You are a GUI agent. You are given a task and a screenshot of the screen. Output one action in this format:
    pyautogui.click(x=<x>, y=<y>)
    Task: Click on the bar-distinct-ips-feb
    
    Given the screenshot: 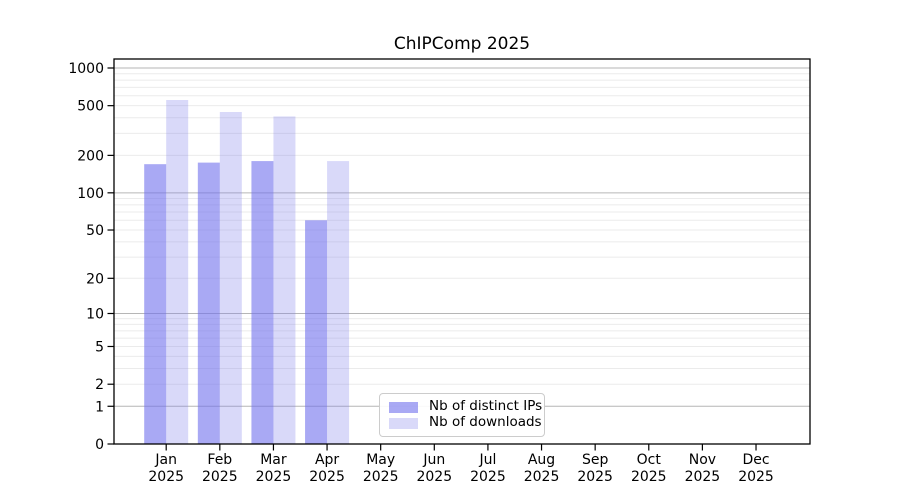 What is the action you would take?
    pyautogui.click(x=208, y=303)
    